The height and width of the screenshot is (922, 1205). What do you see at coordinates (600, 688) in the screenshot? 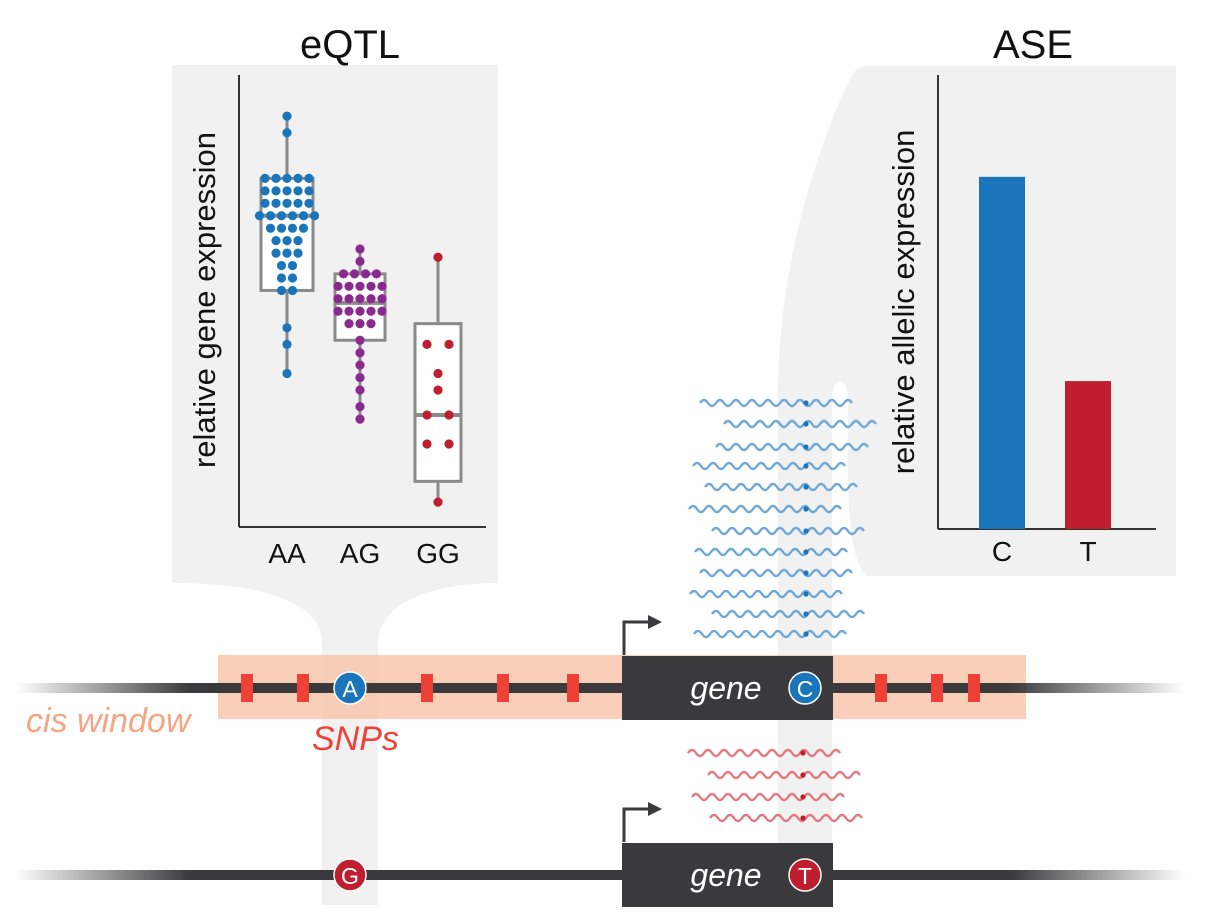
I see `chromosome-top` at bounding box center [600, 688].